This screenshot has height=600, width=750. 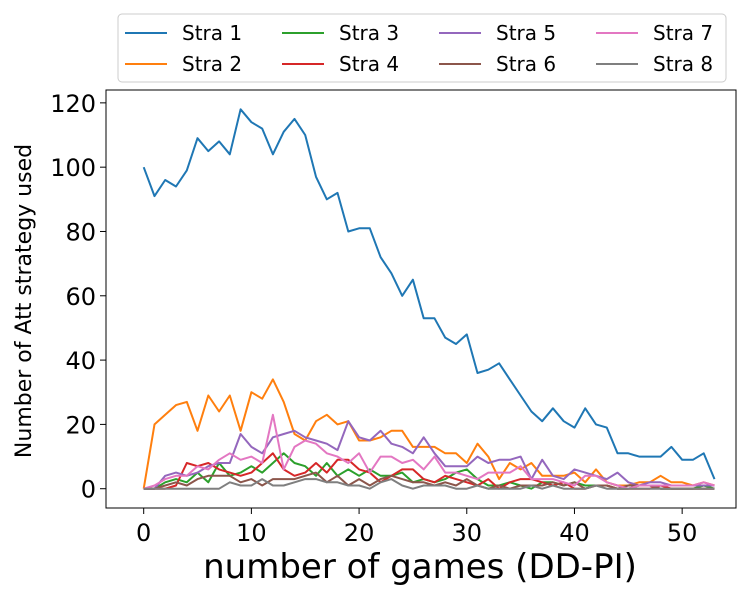 I want to click on x-tick-label: 0, so click(x=143, y=533).